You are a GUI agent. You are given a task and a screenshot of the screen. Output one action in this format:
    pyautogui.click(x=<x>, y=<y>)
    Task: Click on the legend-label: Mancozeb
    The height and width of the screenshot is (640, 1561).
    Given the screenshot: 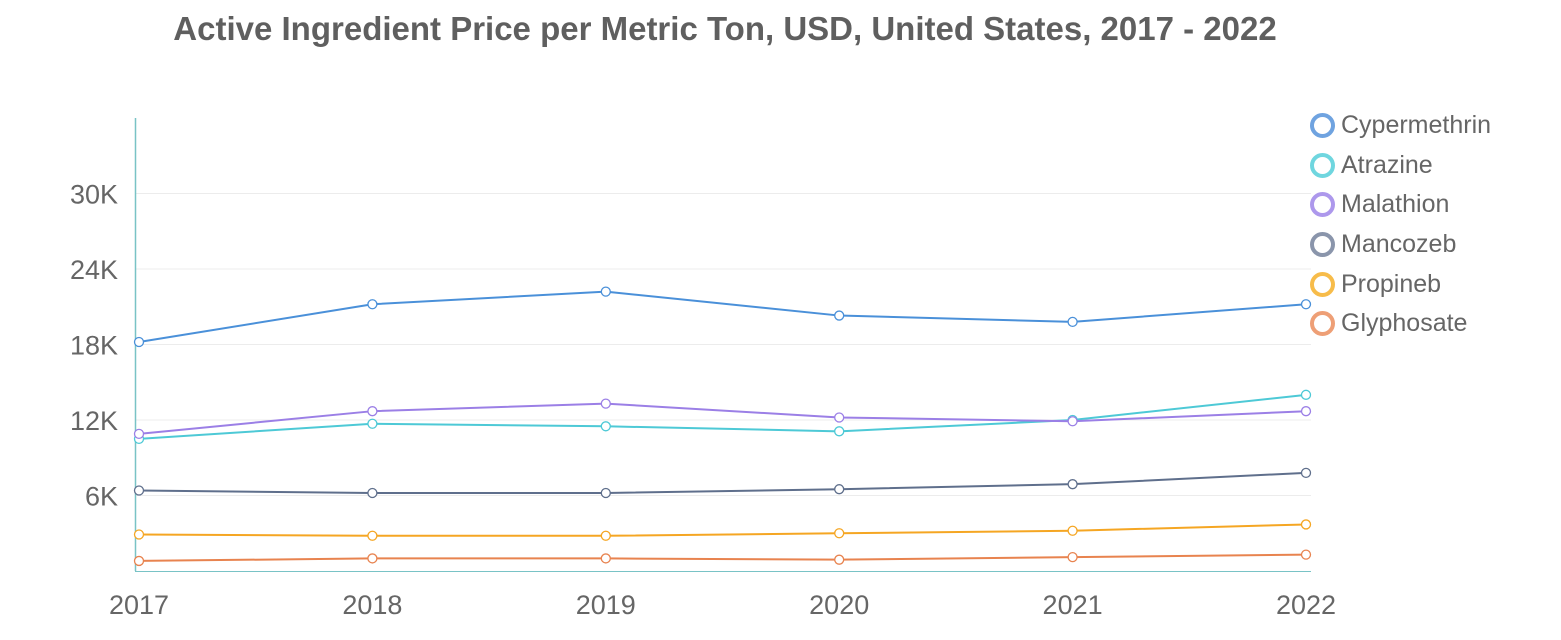 What is the action you would take?
    pyautogui.click(x=1399, y=244)
    